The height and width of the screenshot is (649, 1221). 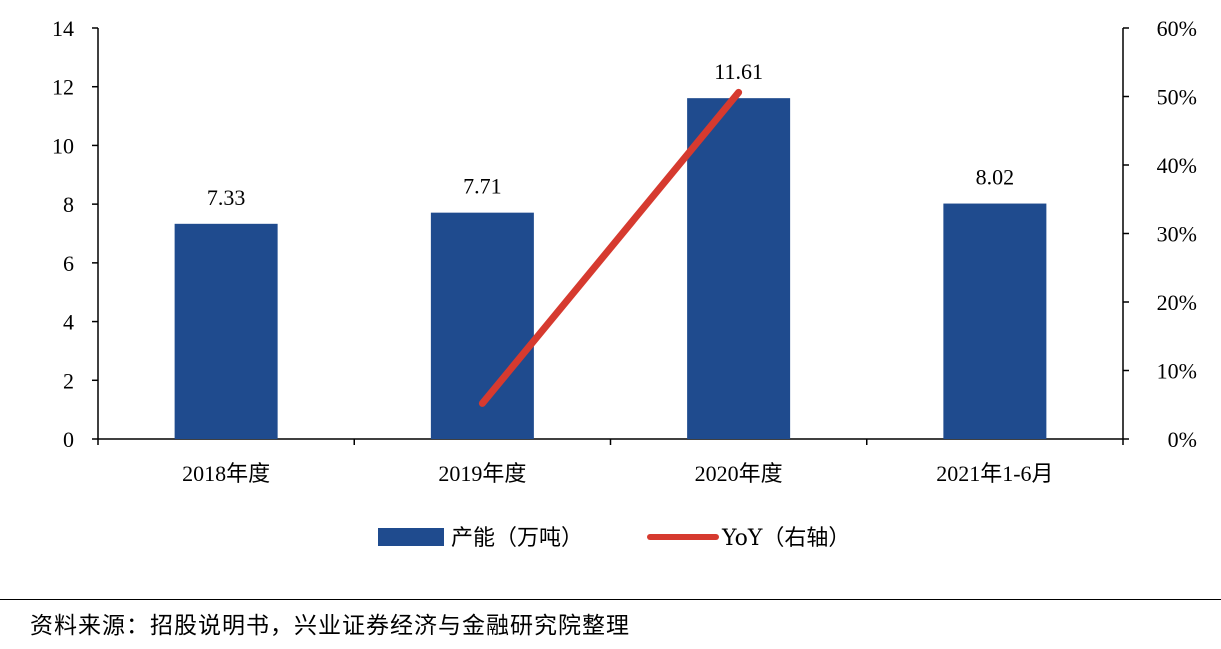 What do you see at coordinates (994, 473) in the screenshot?
I see `x-tick-label: 2021年1-6月` at bounding box center [994, 473].